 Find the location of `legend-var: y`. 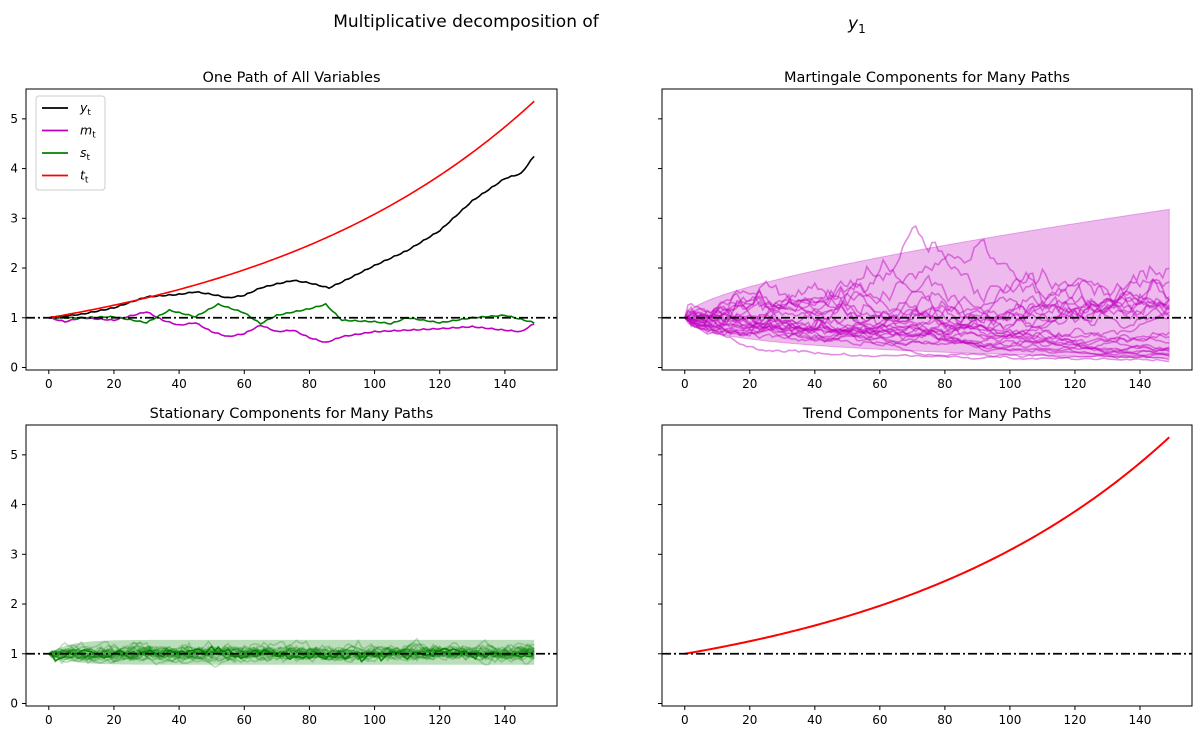

legend-var: y is located at coordinates (83, 107).